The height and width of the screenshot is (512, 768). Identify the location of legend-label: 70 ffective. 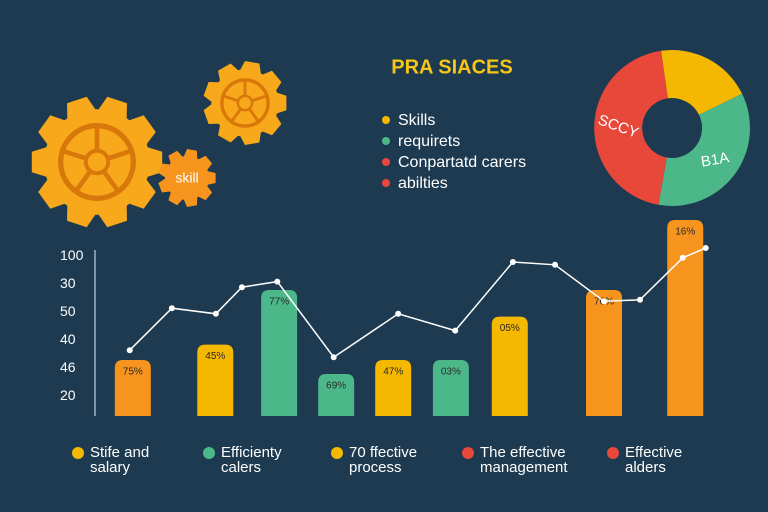
(383, 452).